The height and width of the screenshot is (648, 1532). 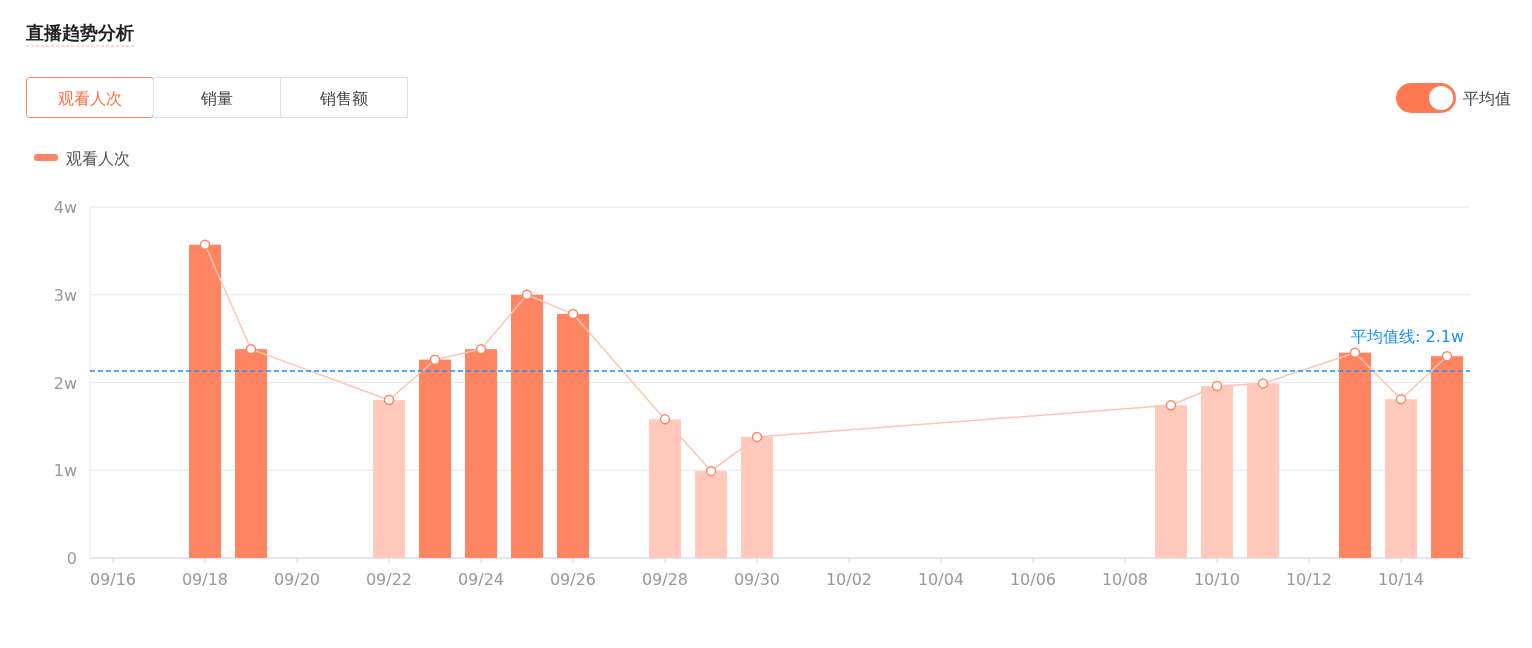 What do you see at coordinates (205, 579) in the screenshot?
I see `x-tick-label: 09/18` at bounding box center [205, 579].